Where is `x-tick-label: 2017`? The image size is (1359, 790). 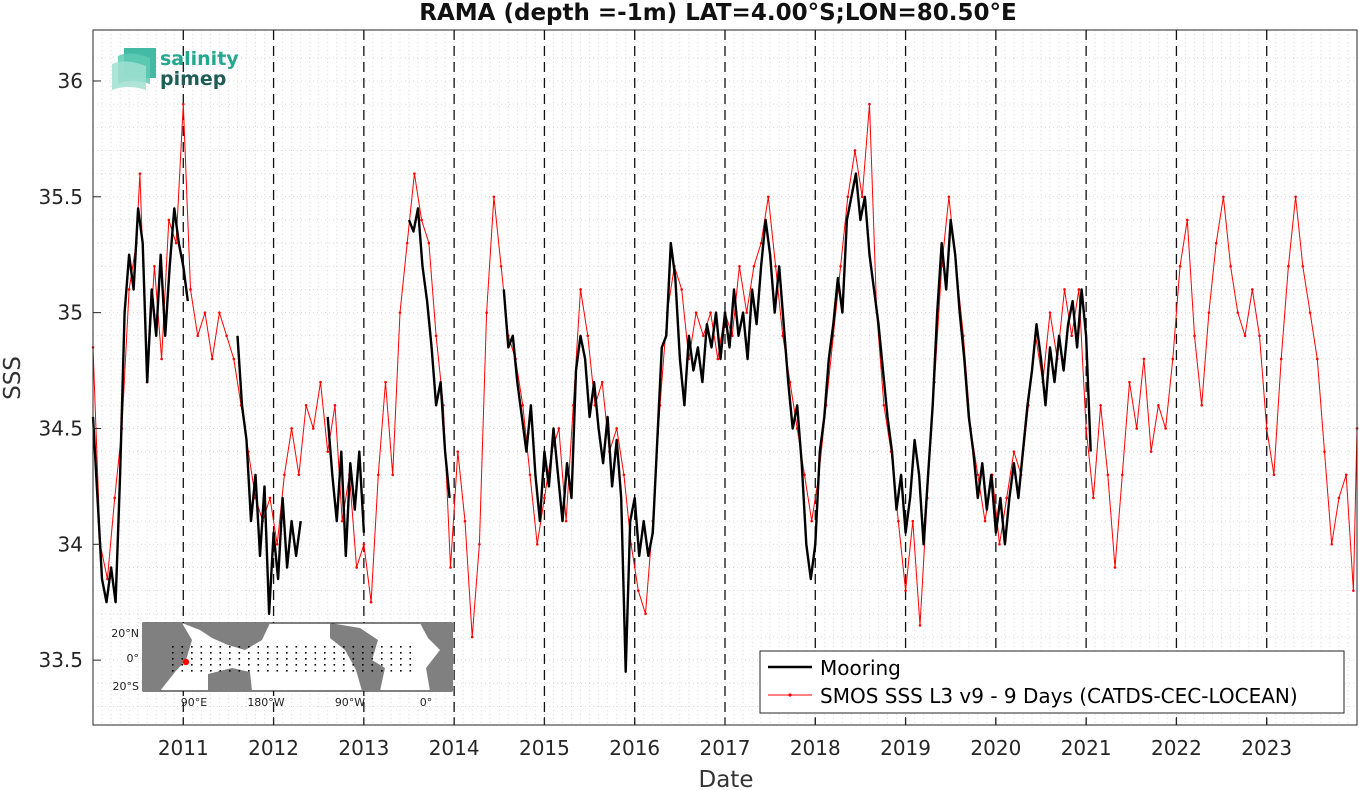 x-tick-label: 2017 is located at coordinates (725, 748).